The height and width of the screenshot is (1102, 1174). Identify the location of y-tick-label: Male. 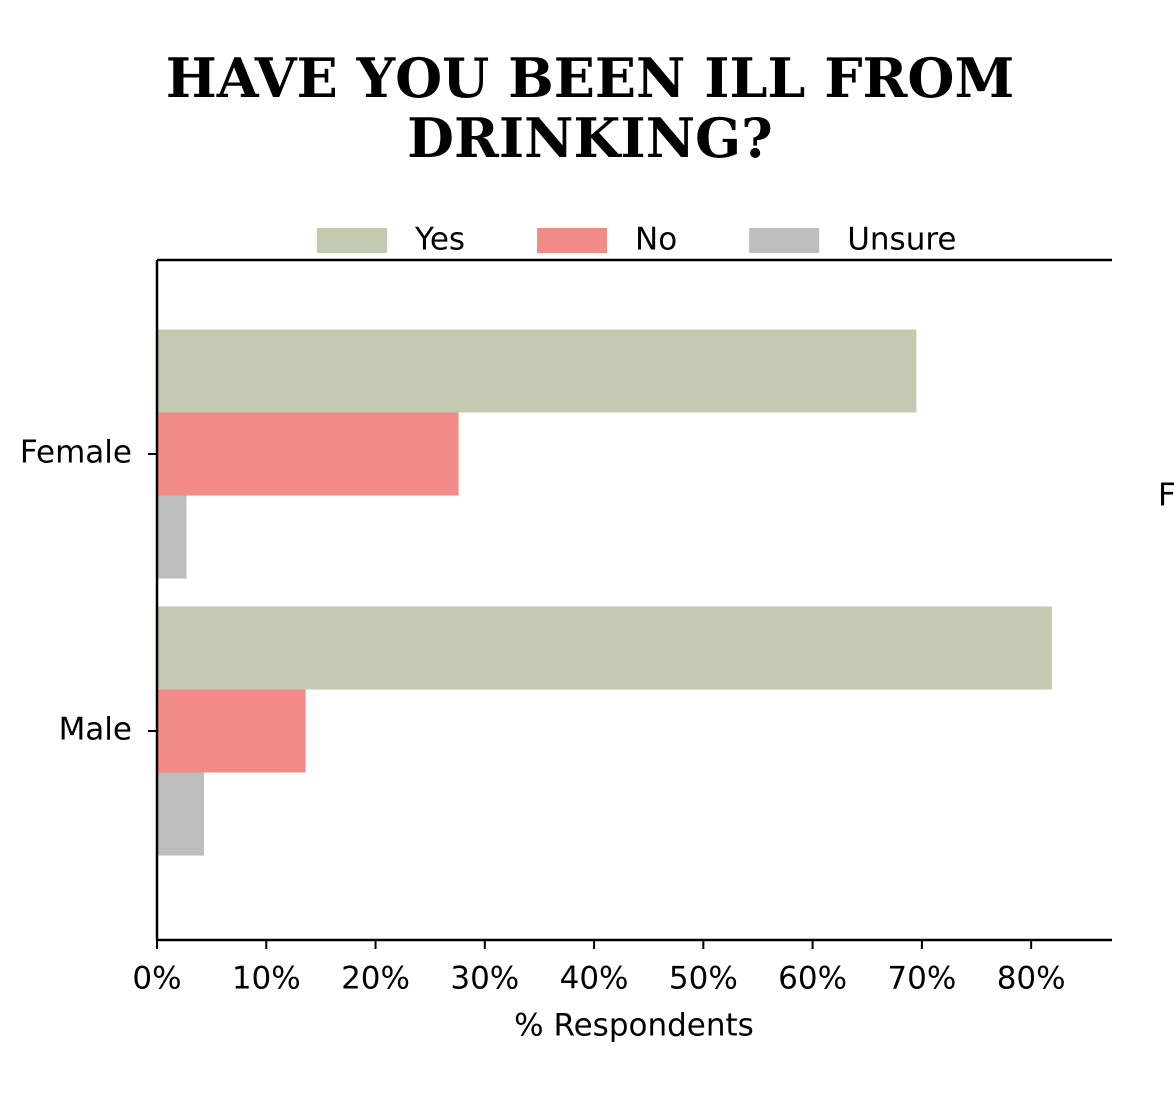
(95, 730).